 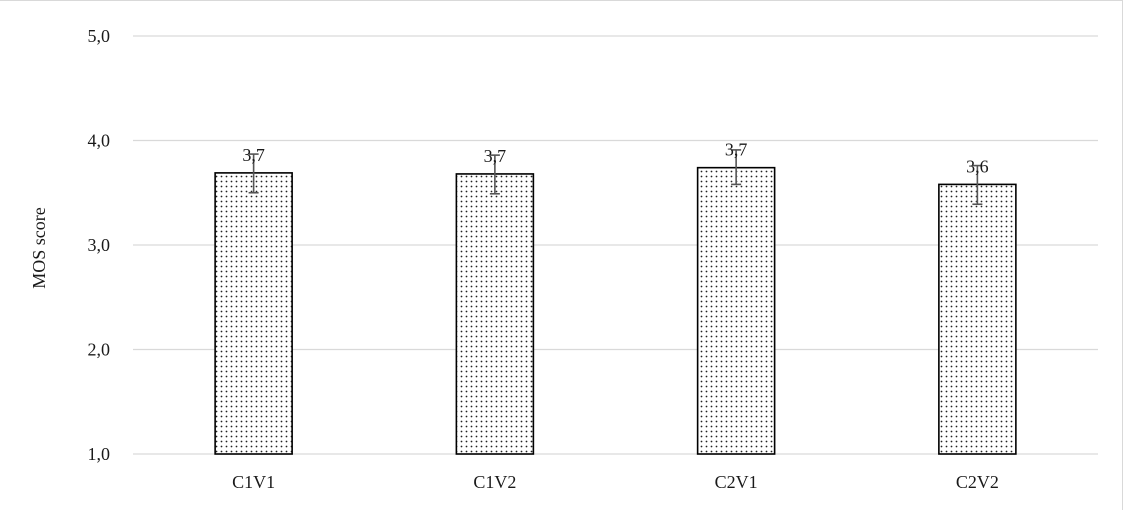 I want to click on x-axis-categories: C1V1 C1V2 C2V1 C2V2, so click(x=615, y=482).